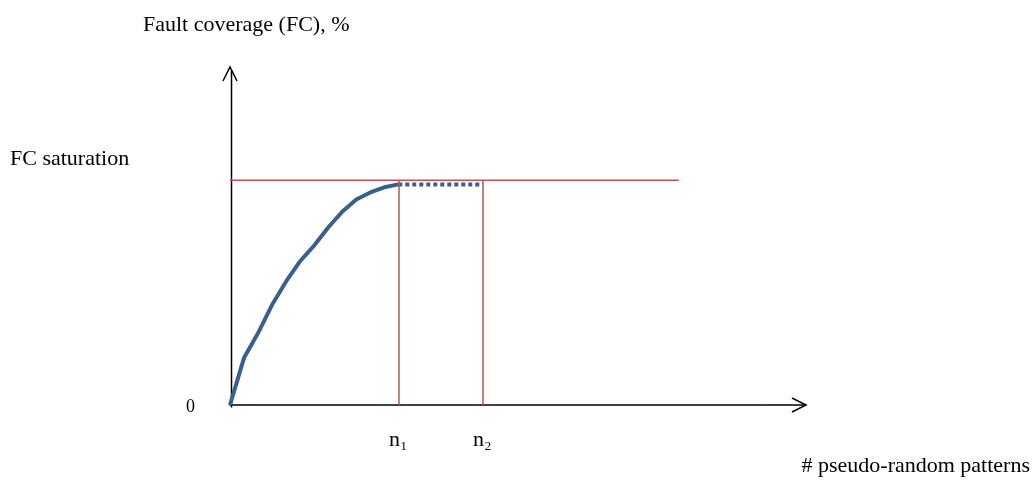  What do you see at coordinates (398, 438) in the screenshot?
I see `x-tick-label: n₁` at bounding box center [398, 438].